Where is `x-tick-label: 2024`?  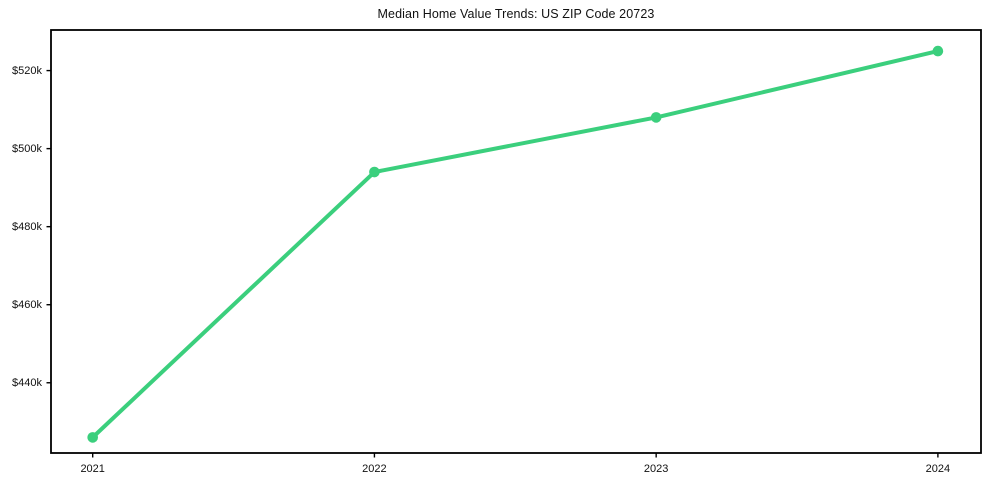 x-tick-label: 2024 is located at coordinates (938, 469).